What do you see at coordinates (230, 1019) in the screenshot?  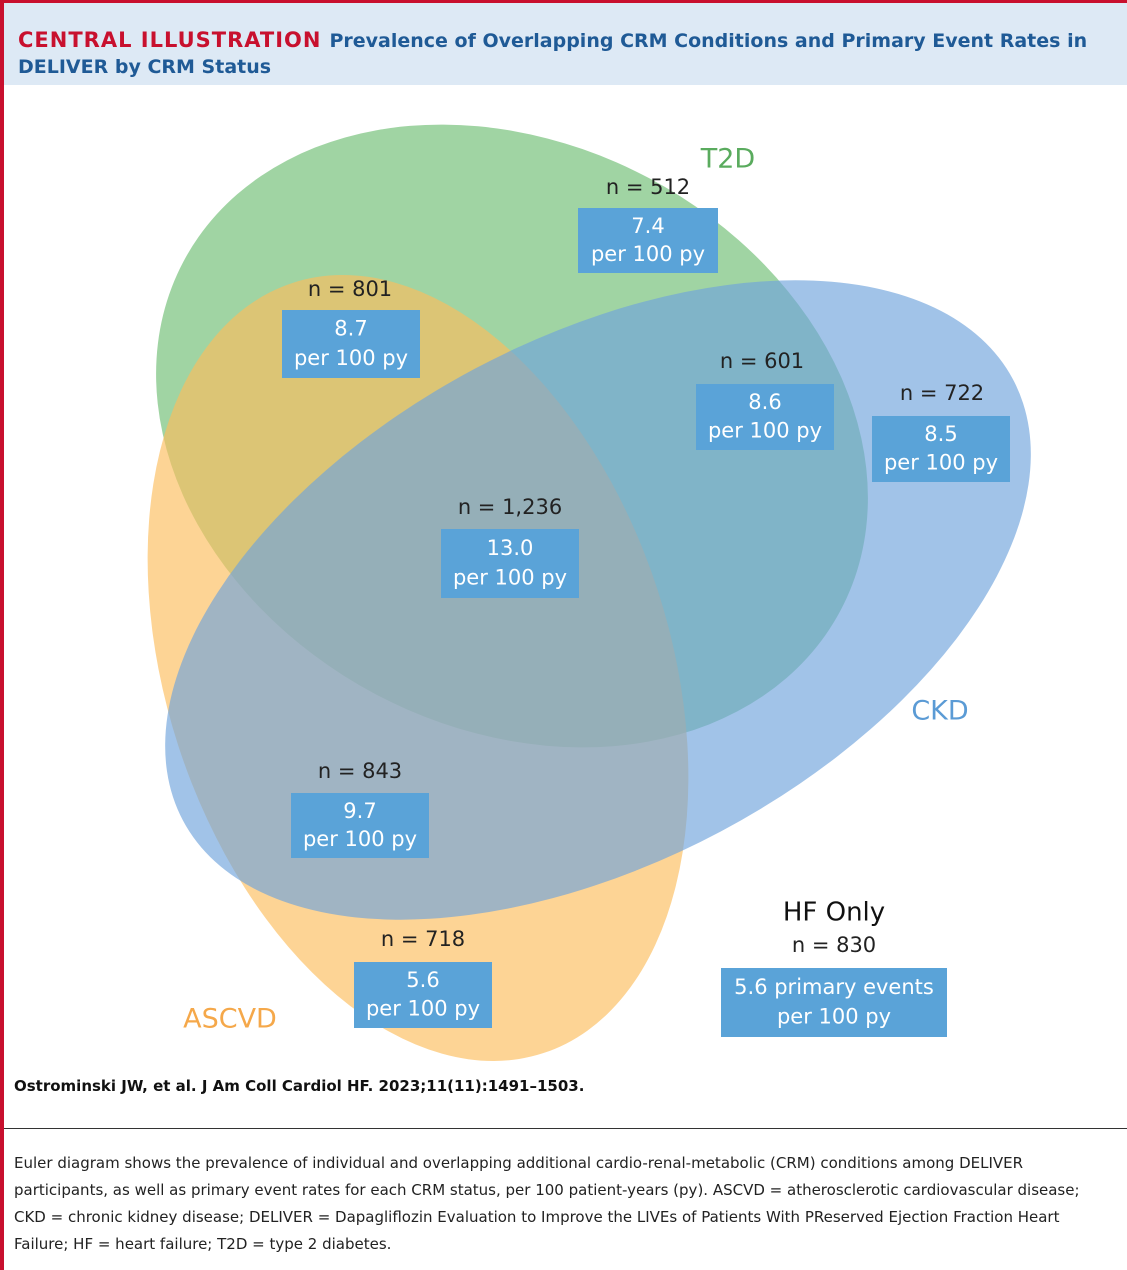 I see `set-label: ASCVD` at bounding box center [230, 1019].